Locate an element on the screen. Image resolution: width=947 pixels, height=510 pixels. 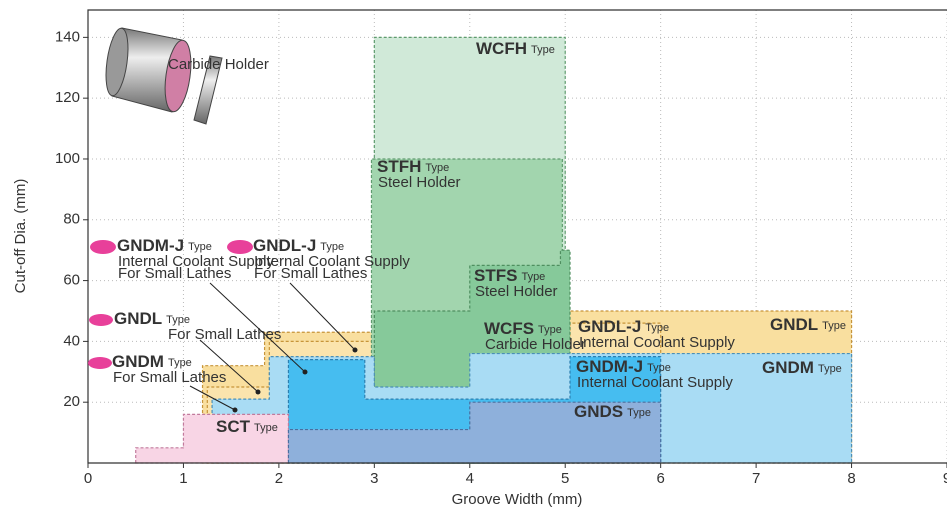
region-label: WCFH Type is located at coordinates (515, 48).